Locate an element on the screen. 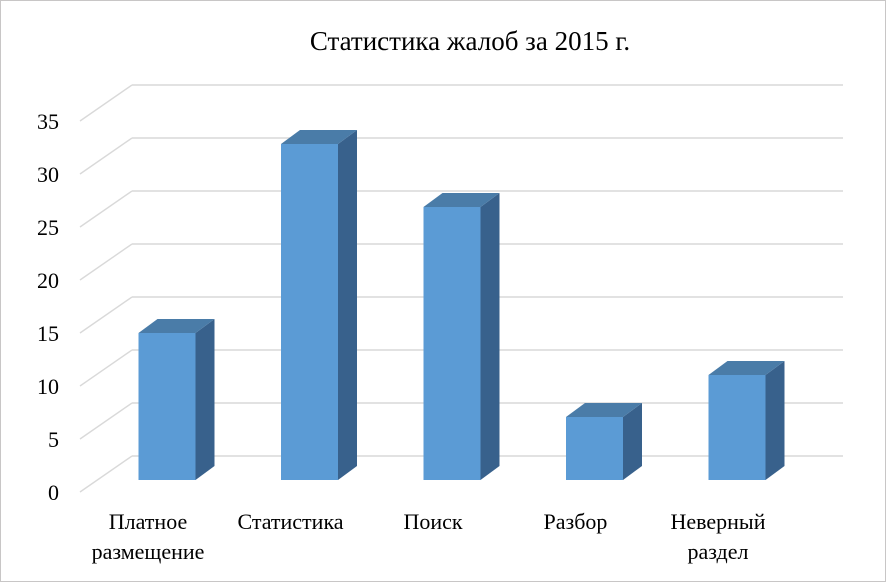 This screenshot has height=582, width=886. category-axis-label: Разбор is located at coordinates (576, 521).